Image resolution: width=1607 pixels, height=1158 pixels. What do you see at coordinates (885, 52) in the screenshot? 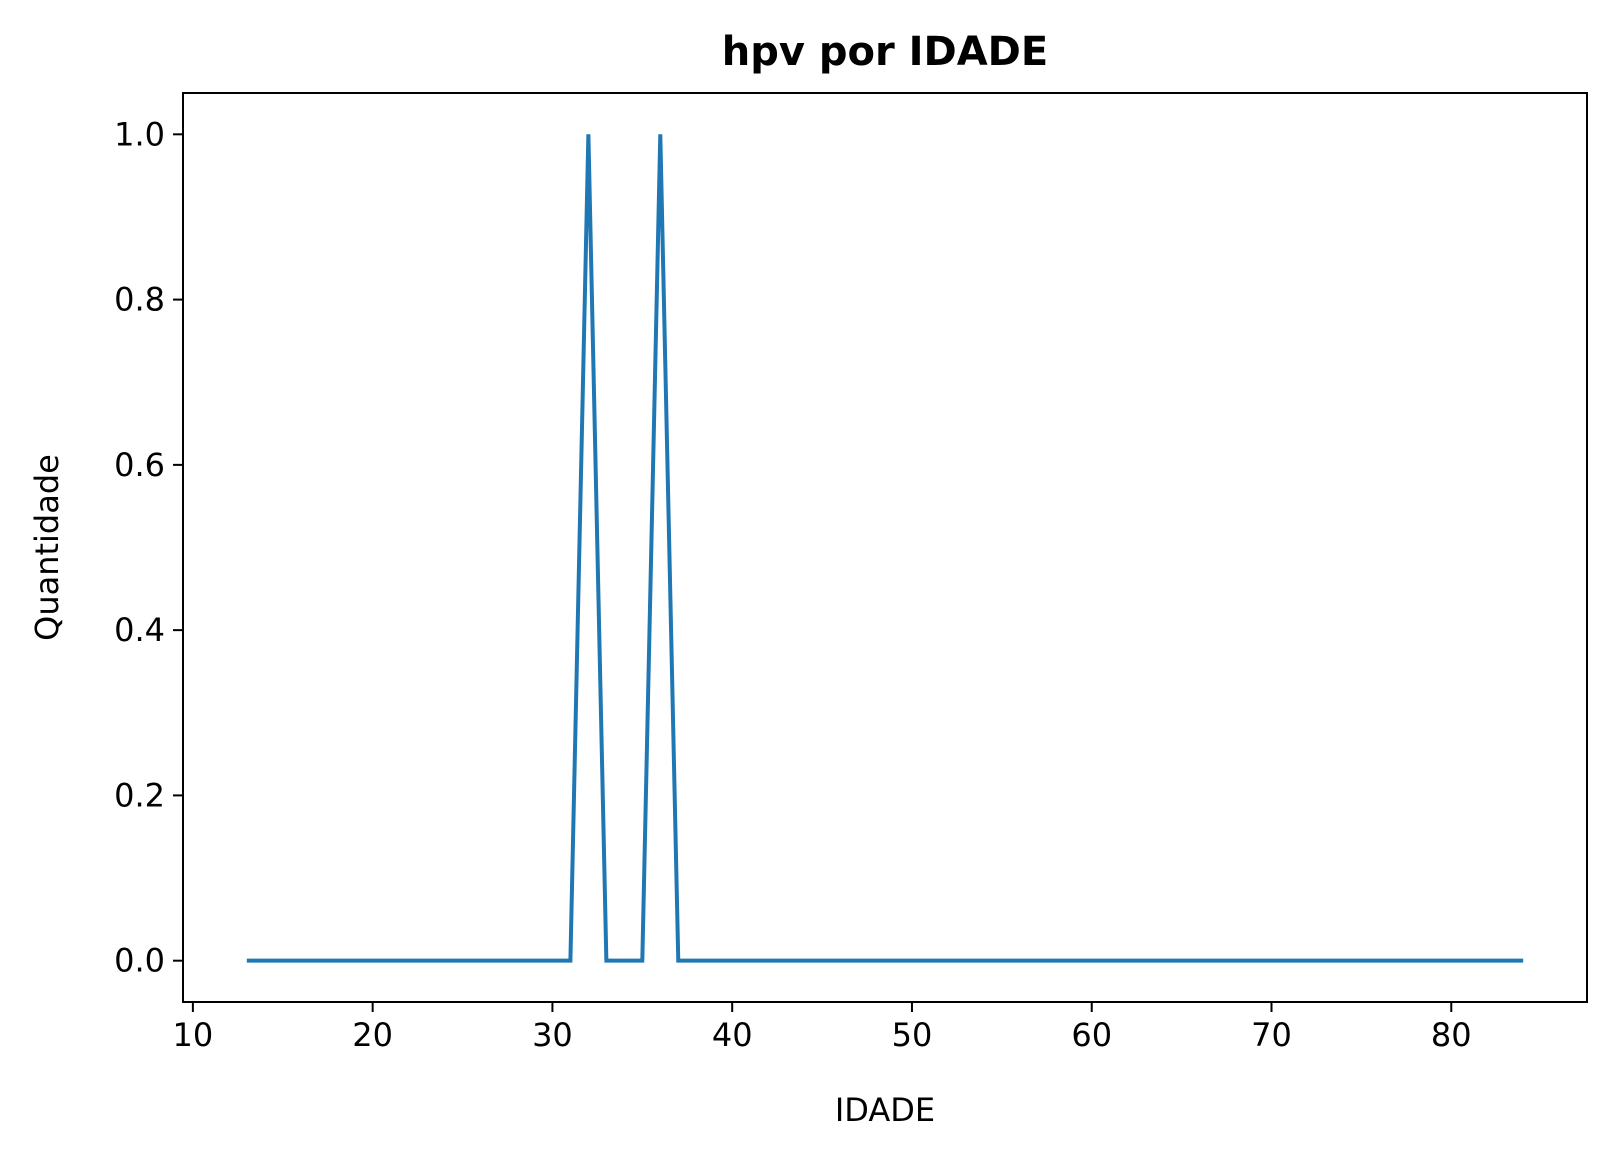
I see `chart-title: hpv por IDADE` at bounding box center [885, 52].